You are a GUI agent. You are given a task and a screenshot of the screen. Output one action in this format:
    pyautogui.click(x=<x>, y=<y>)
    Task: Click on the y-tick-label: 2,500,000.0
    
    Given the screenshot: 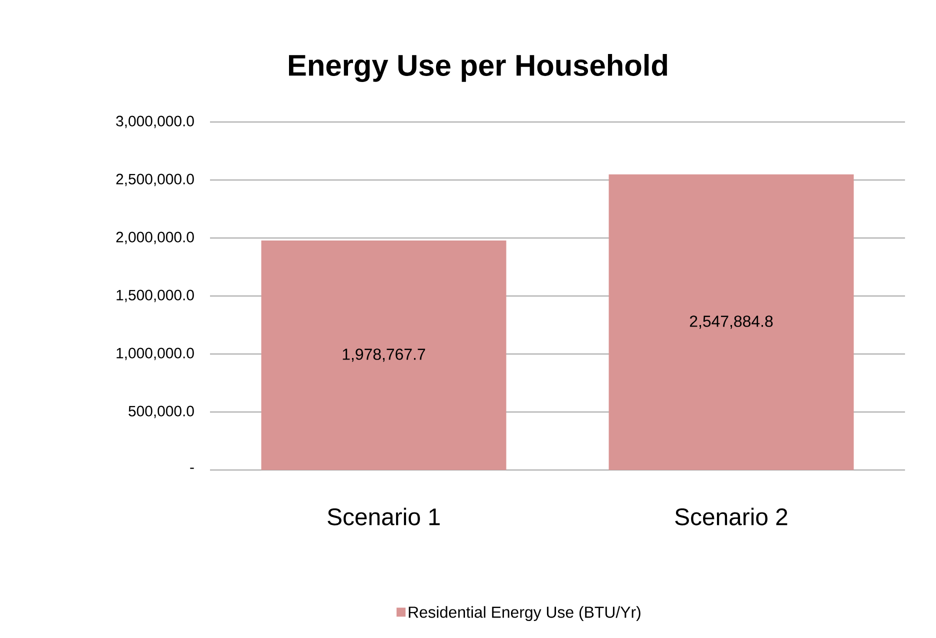 What is the action you would take?
    pyautogui.click(x=155, y=180)
    